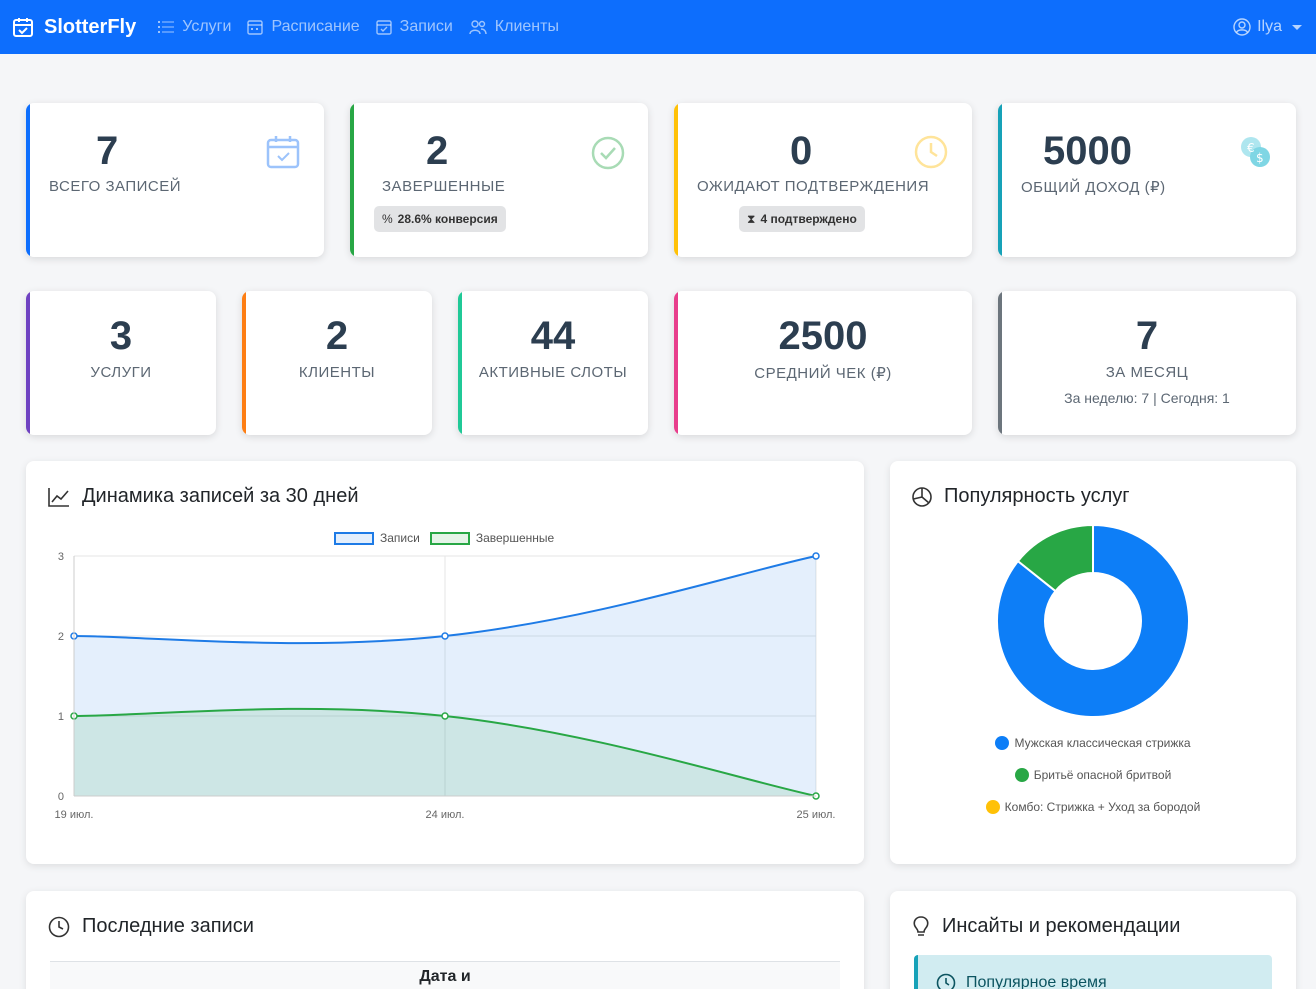  I want to click on stat-completed: 2 ЗАВЕРШЕННЫЕ % 28.6% конверсия, so click(499, 180).